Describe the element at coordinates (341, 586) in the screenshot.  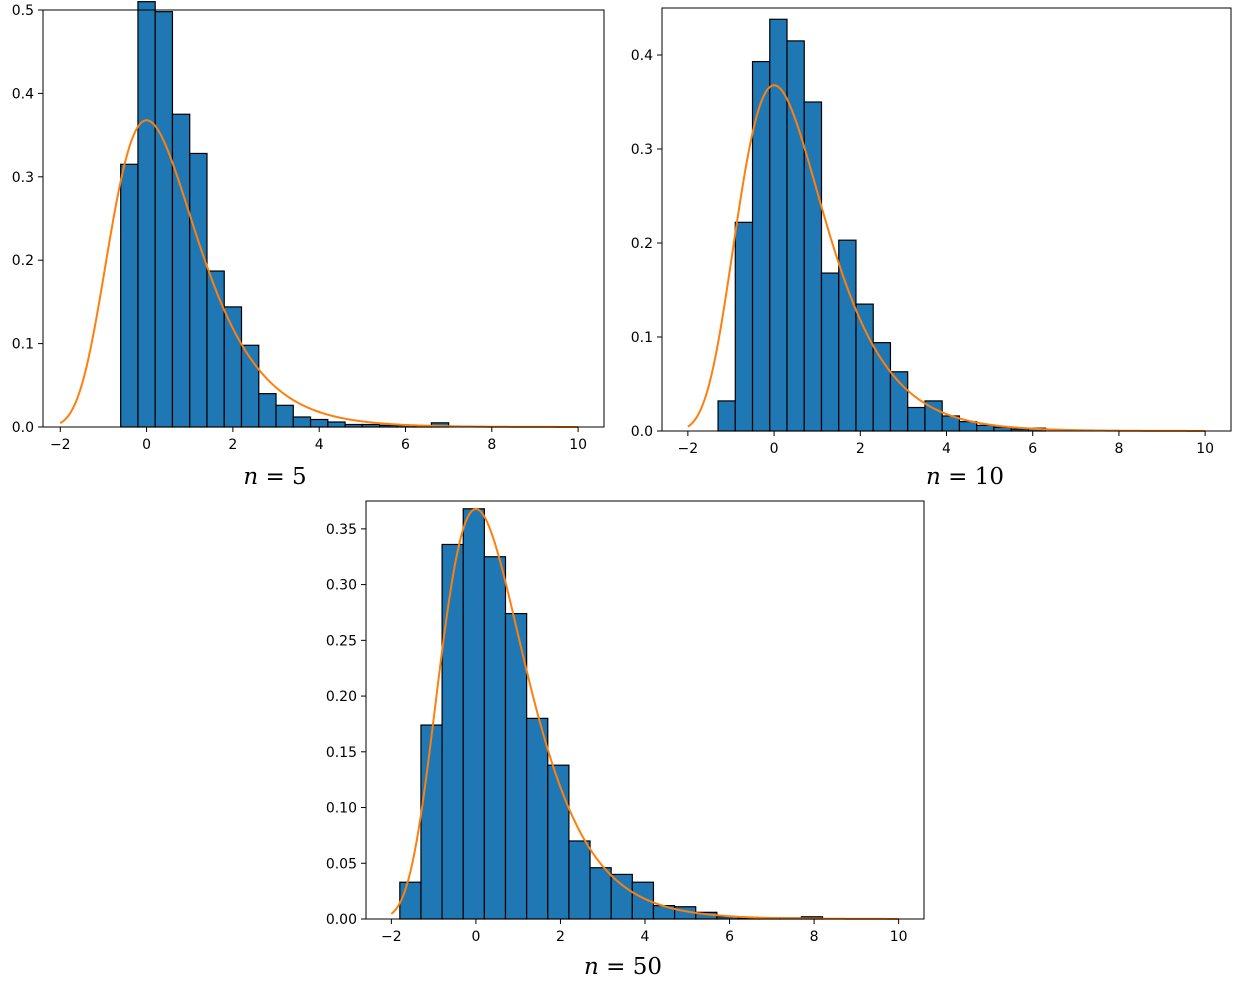
I see `y-tick-label: 0.30` at that location.